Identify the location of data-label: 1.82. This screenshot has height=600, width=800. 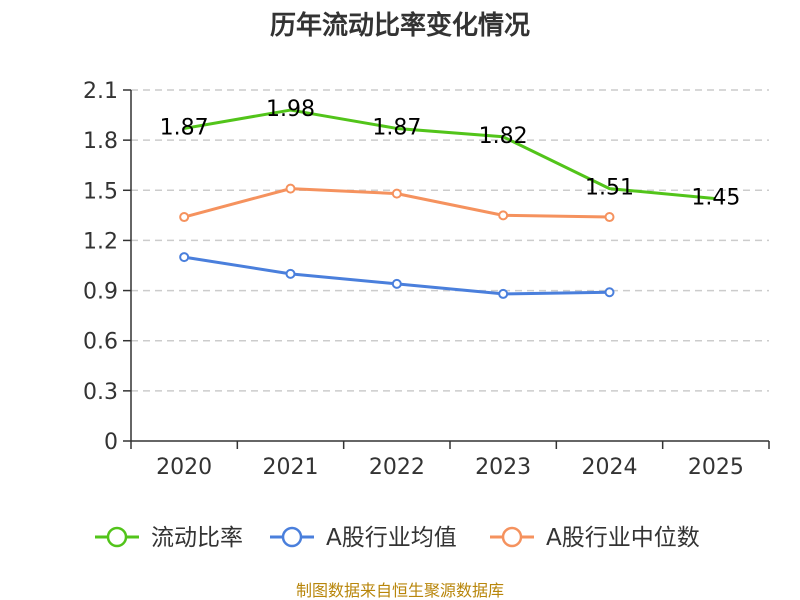
(503, 136).